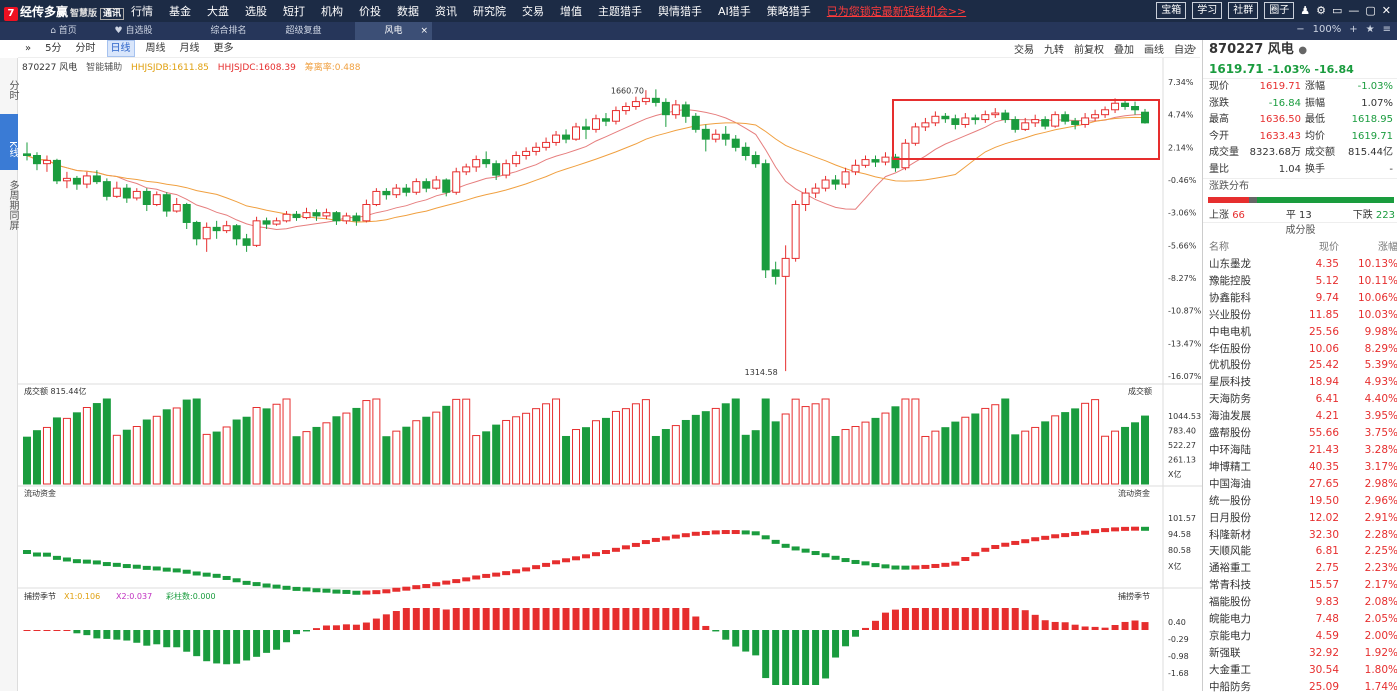 The width and height of the screenshot is (1397, 696). Describe the element at coordinates (112, 14) in the screenshot. I see `mode-badge: 通讯` at that location.